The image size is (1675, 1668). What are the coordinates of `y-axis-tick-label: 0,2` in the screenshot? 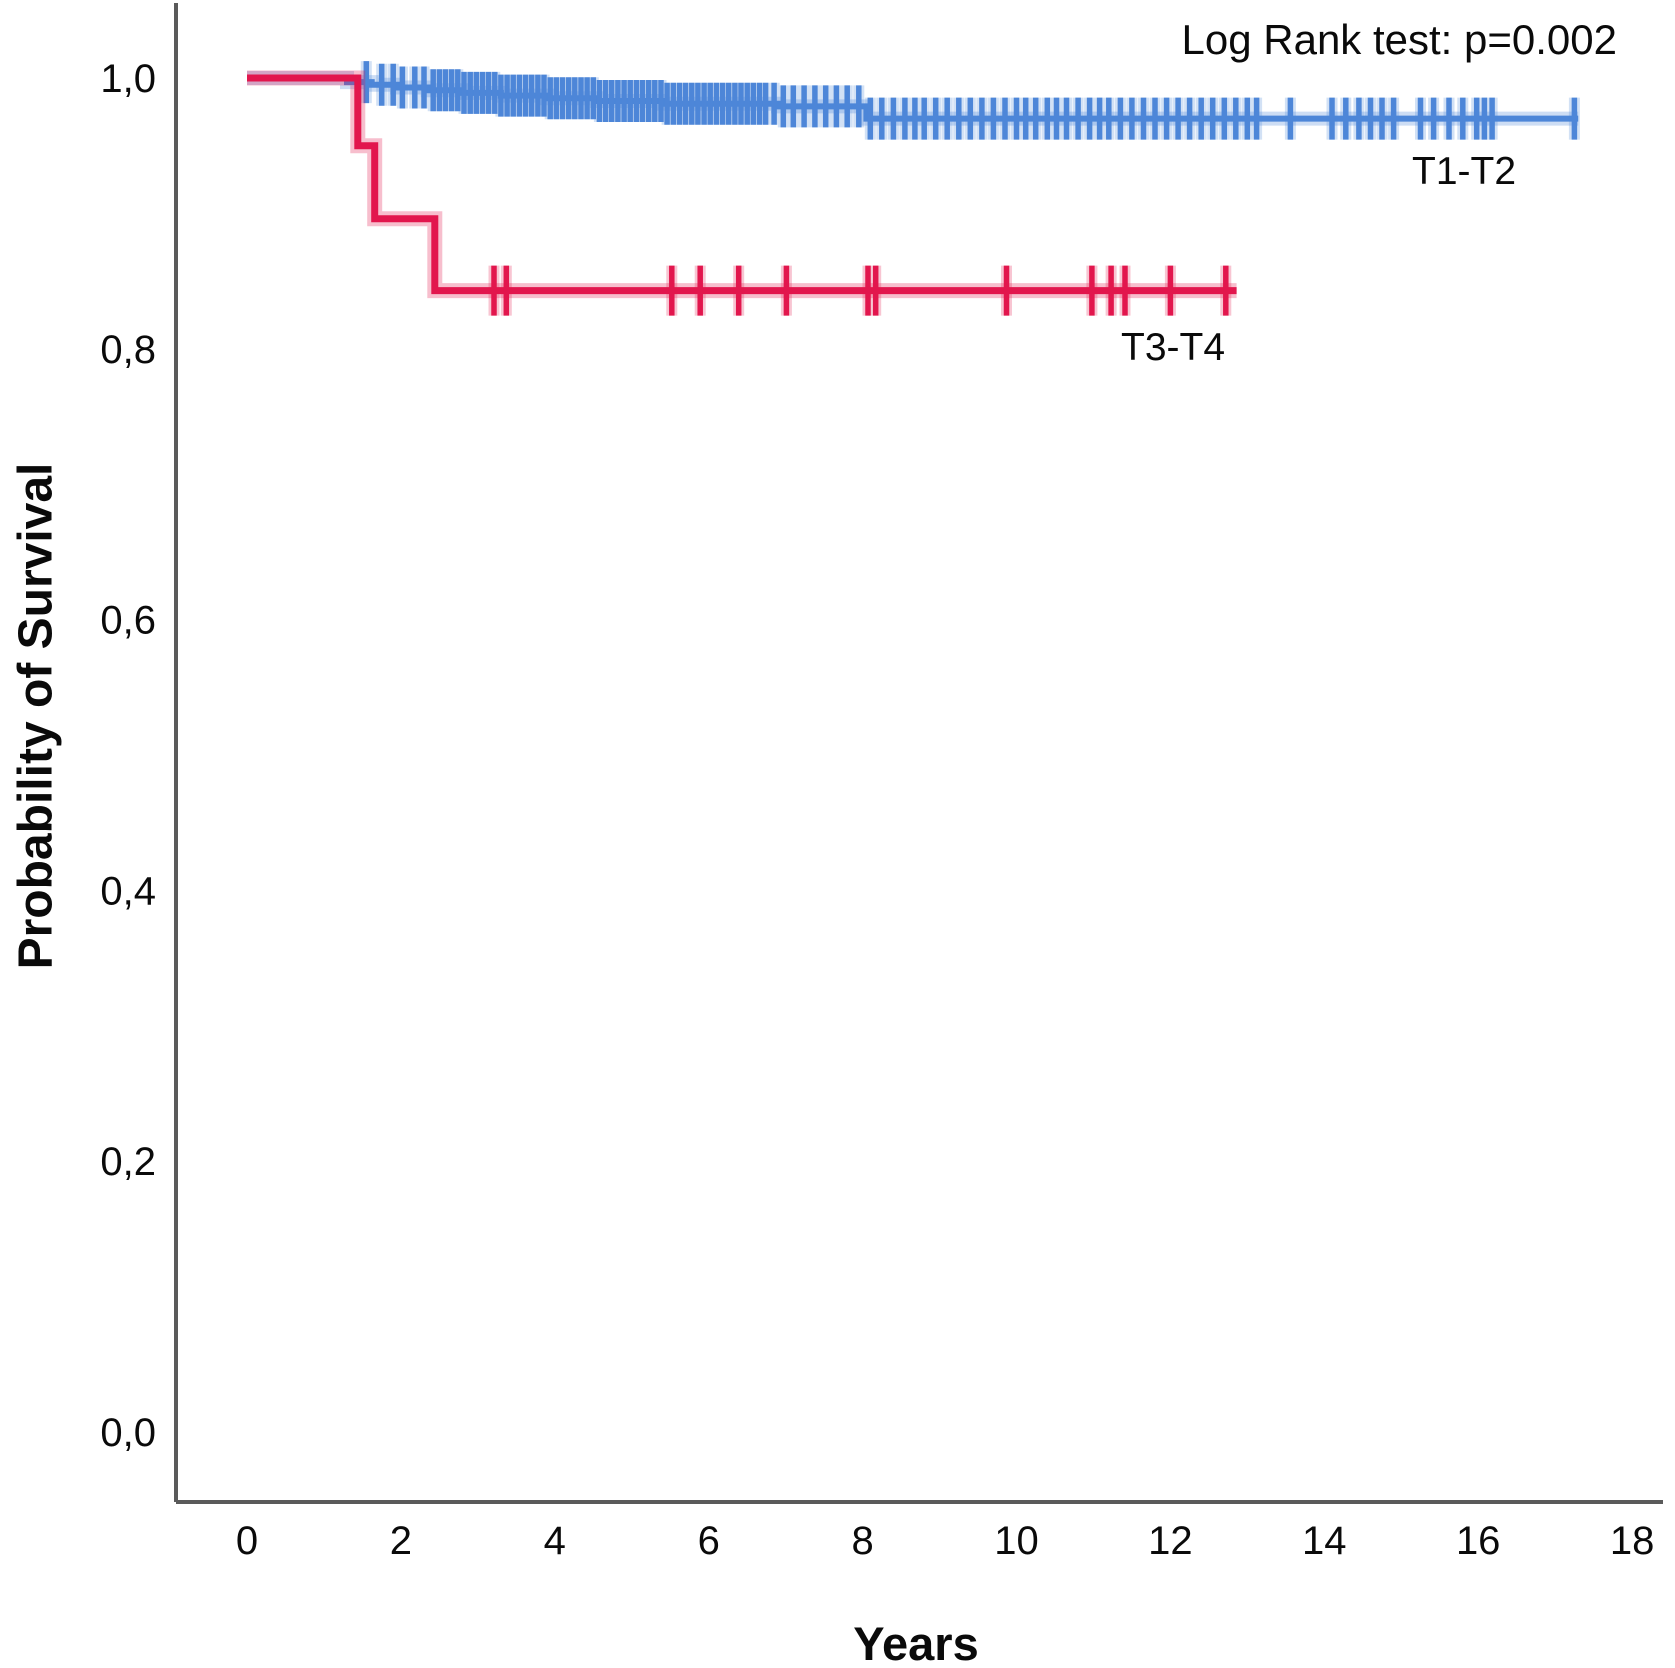 It's located at (128, 1162).